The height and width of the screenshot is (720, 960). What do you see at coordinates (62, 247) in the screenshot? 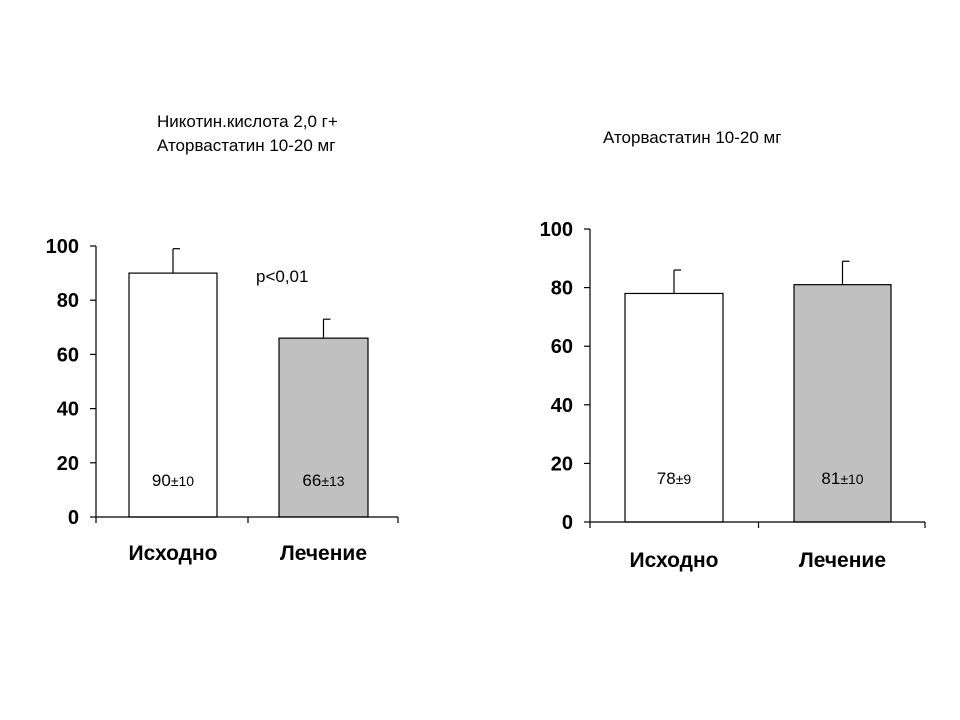
I see `chart-left-y-tick-label: 100` at bounding box center [62, 247].